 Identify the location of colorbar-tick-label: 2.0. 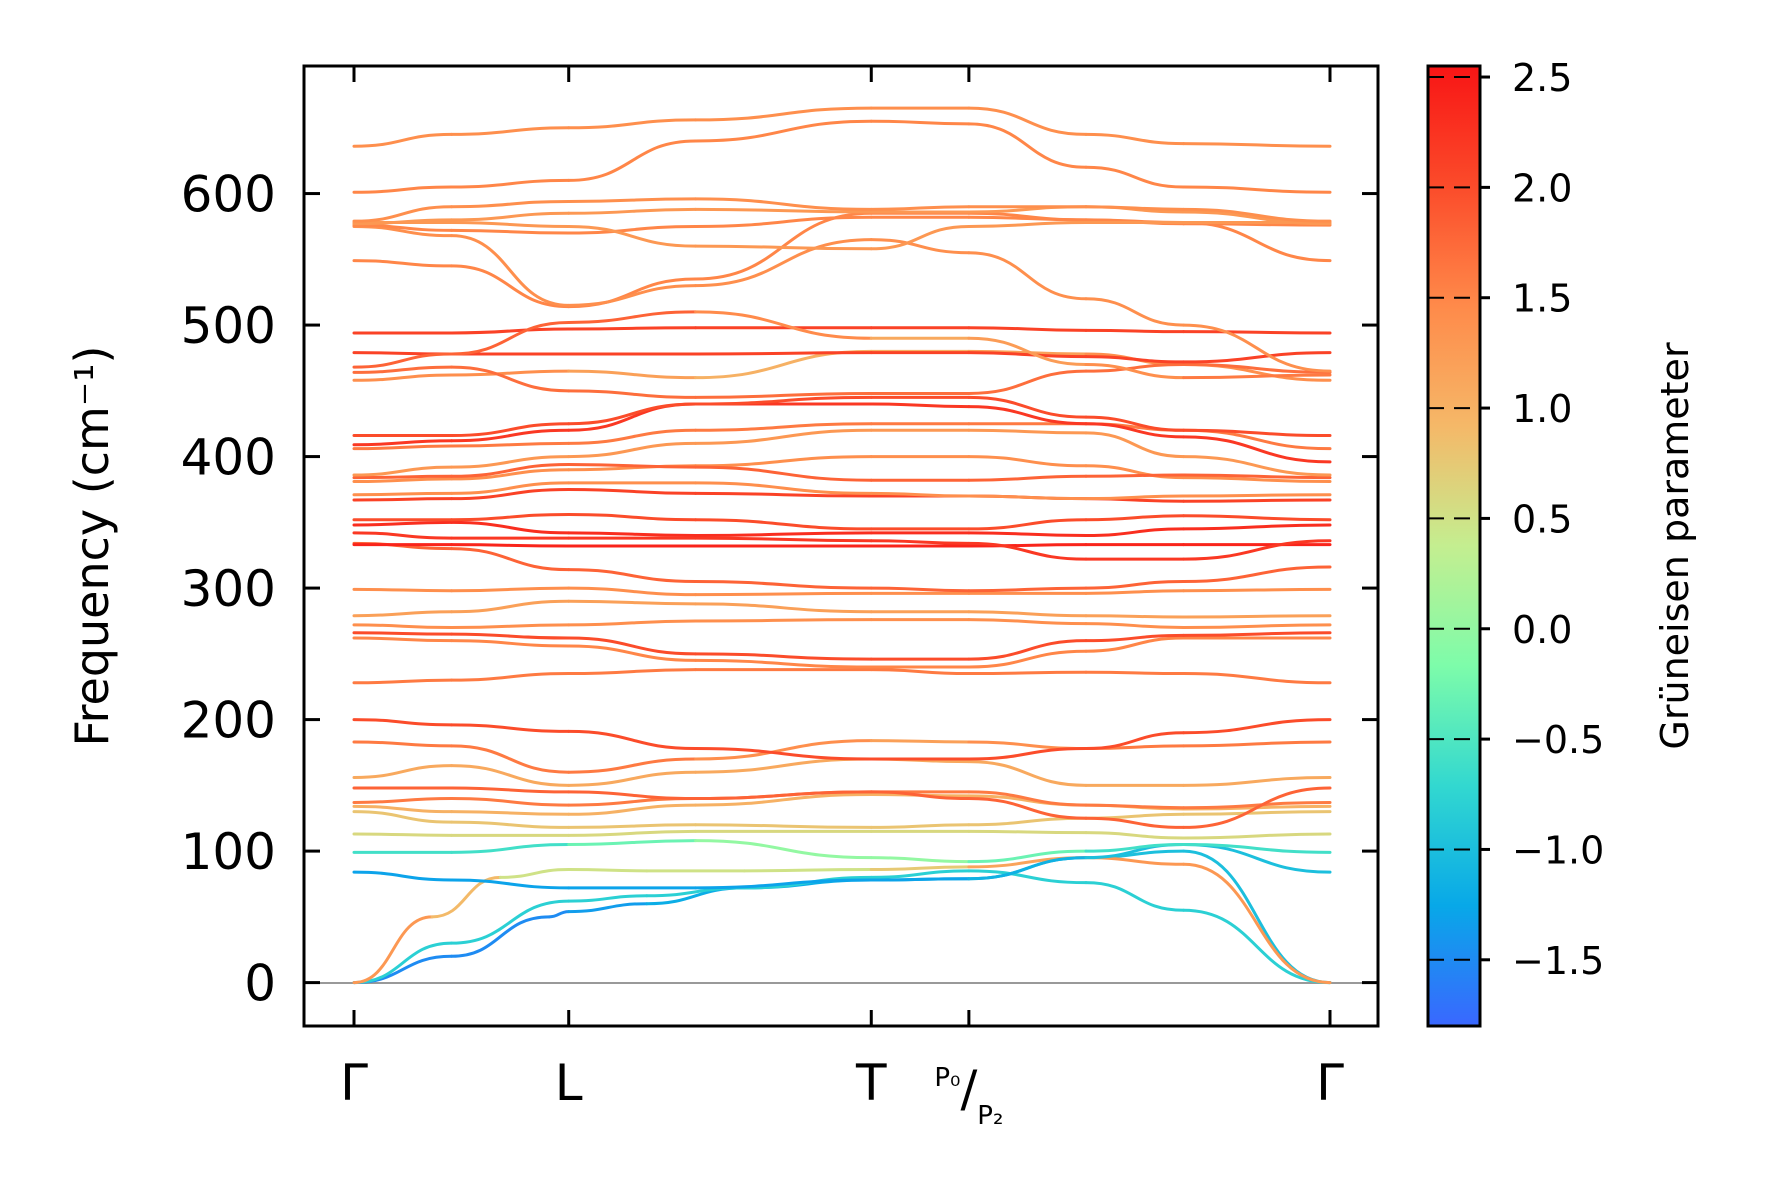
(1542, 188).